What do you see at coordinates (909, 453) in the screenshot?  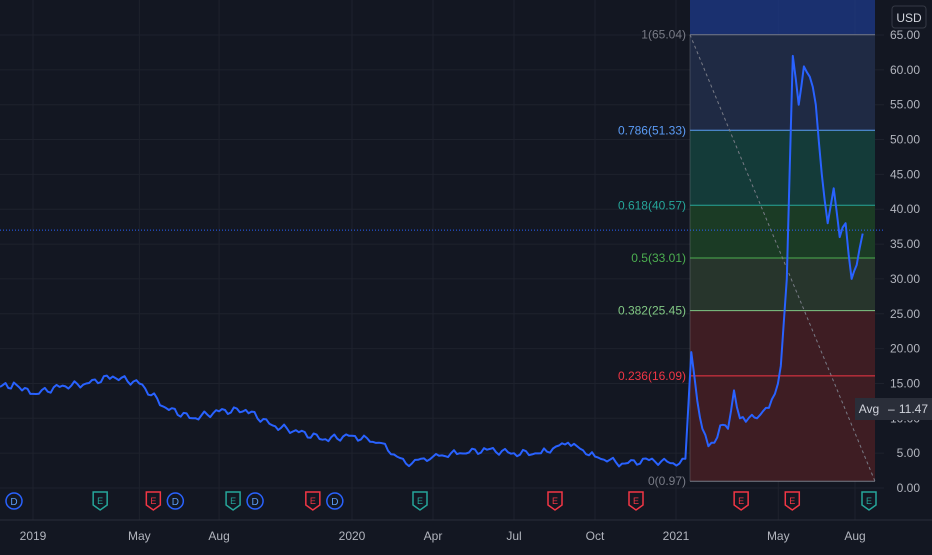 I see `y-tick-label: 5.00` at bounding box center [909, 453].